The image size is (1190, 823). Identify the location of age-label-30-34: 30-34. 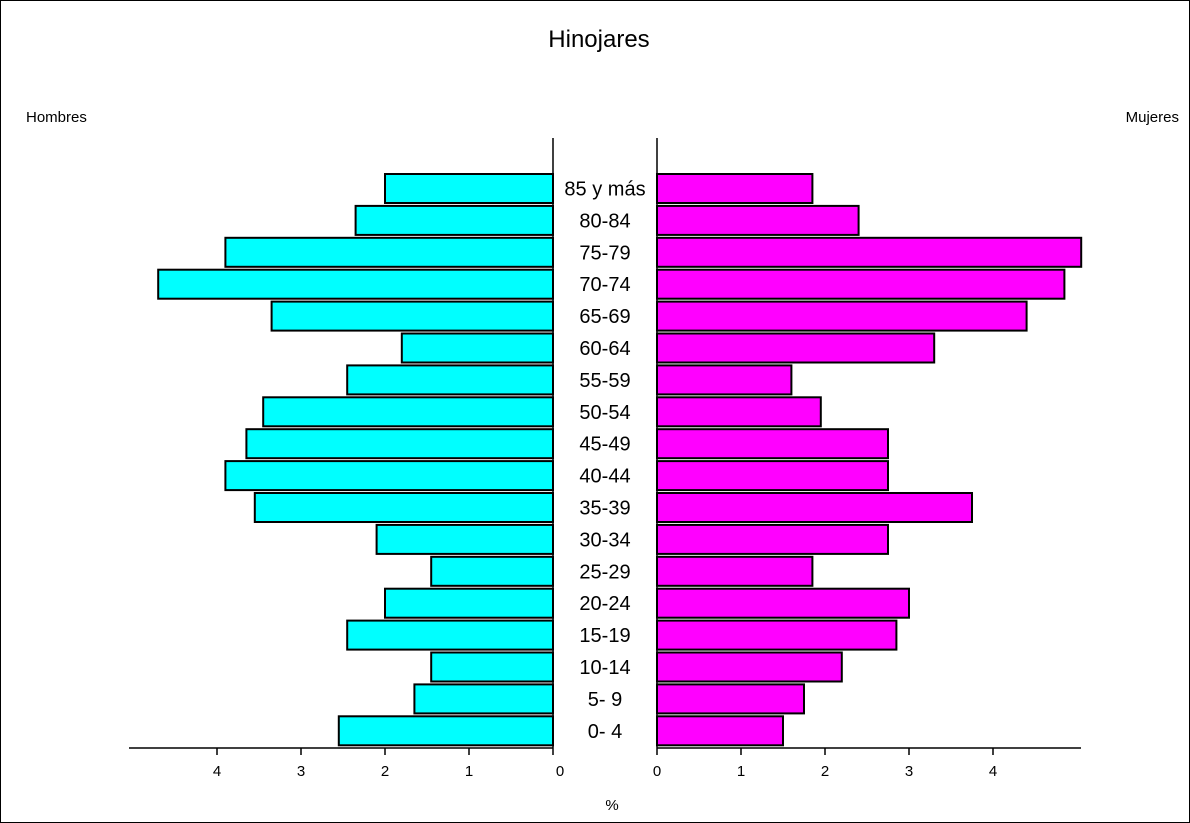
(604, 540).